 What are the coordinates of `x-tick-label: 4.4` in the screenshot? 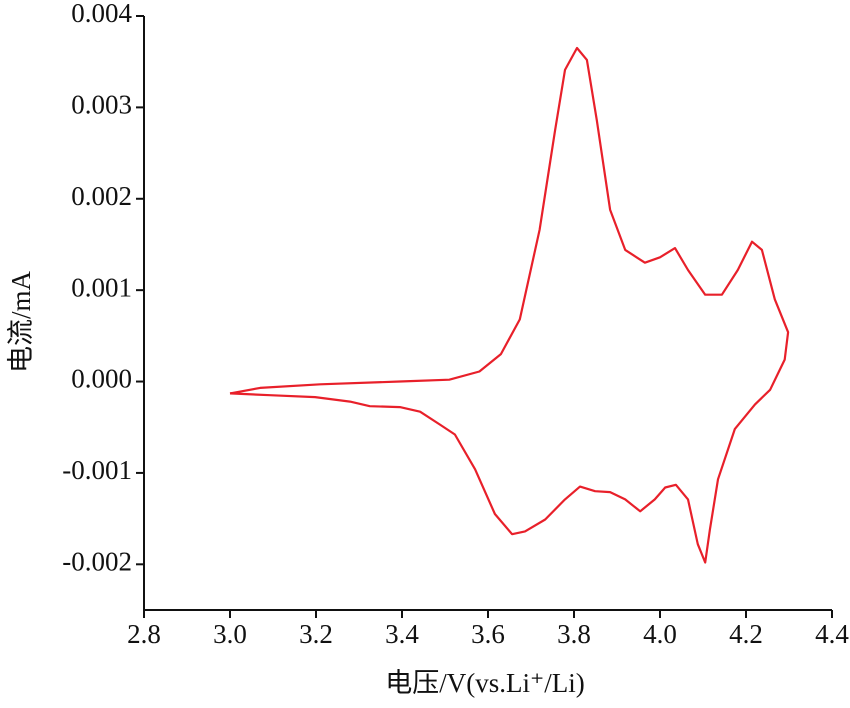 It's located at (832, 634).